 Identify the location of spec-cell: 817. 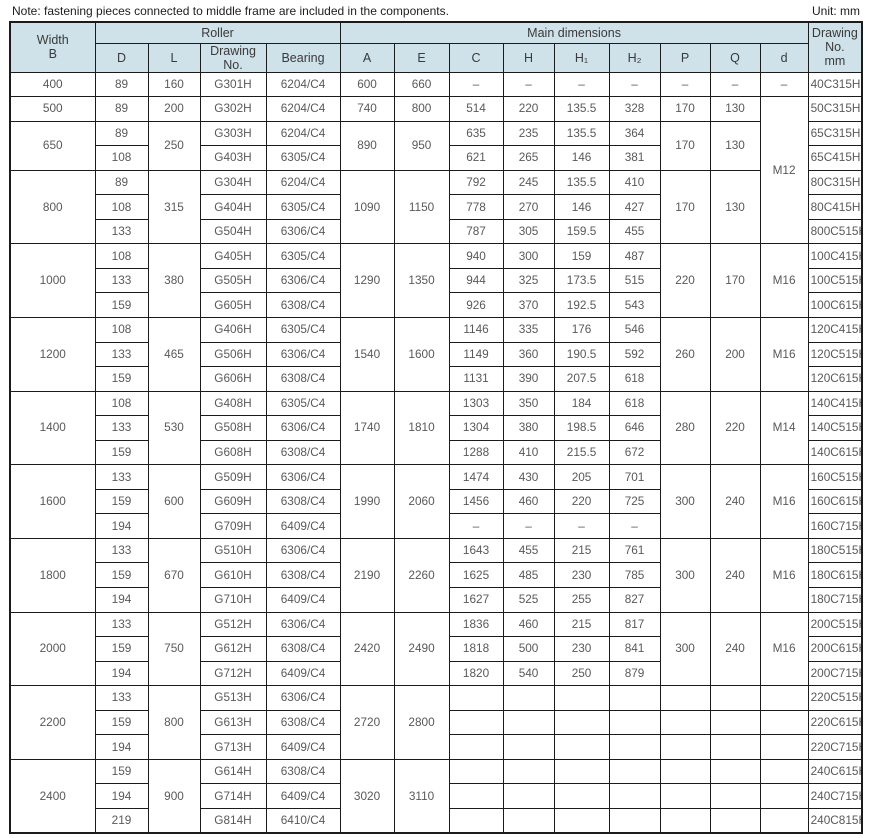
(634, 624).